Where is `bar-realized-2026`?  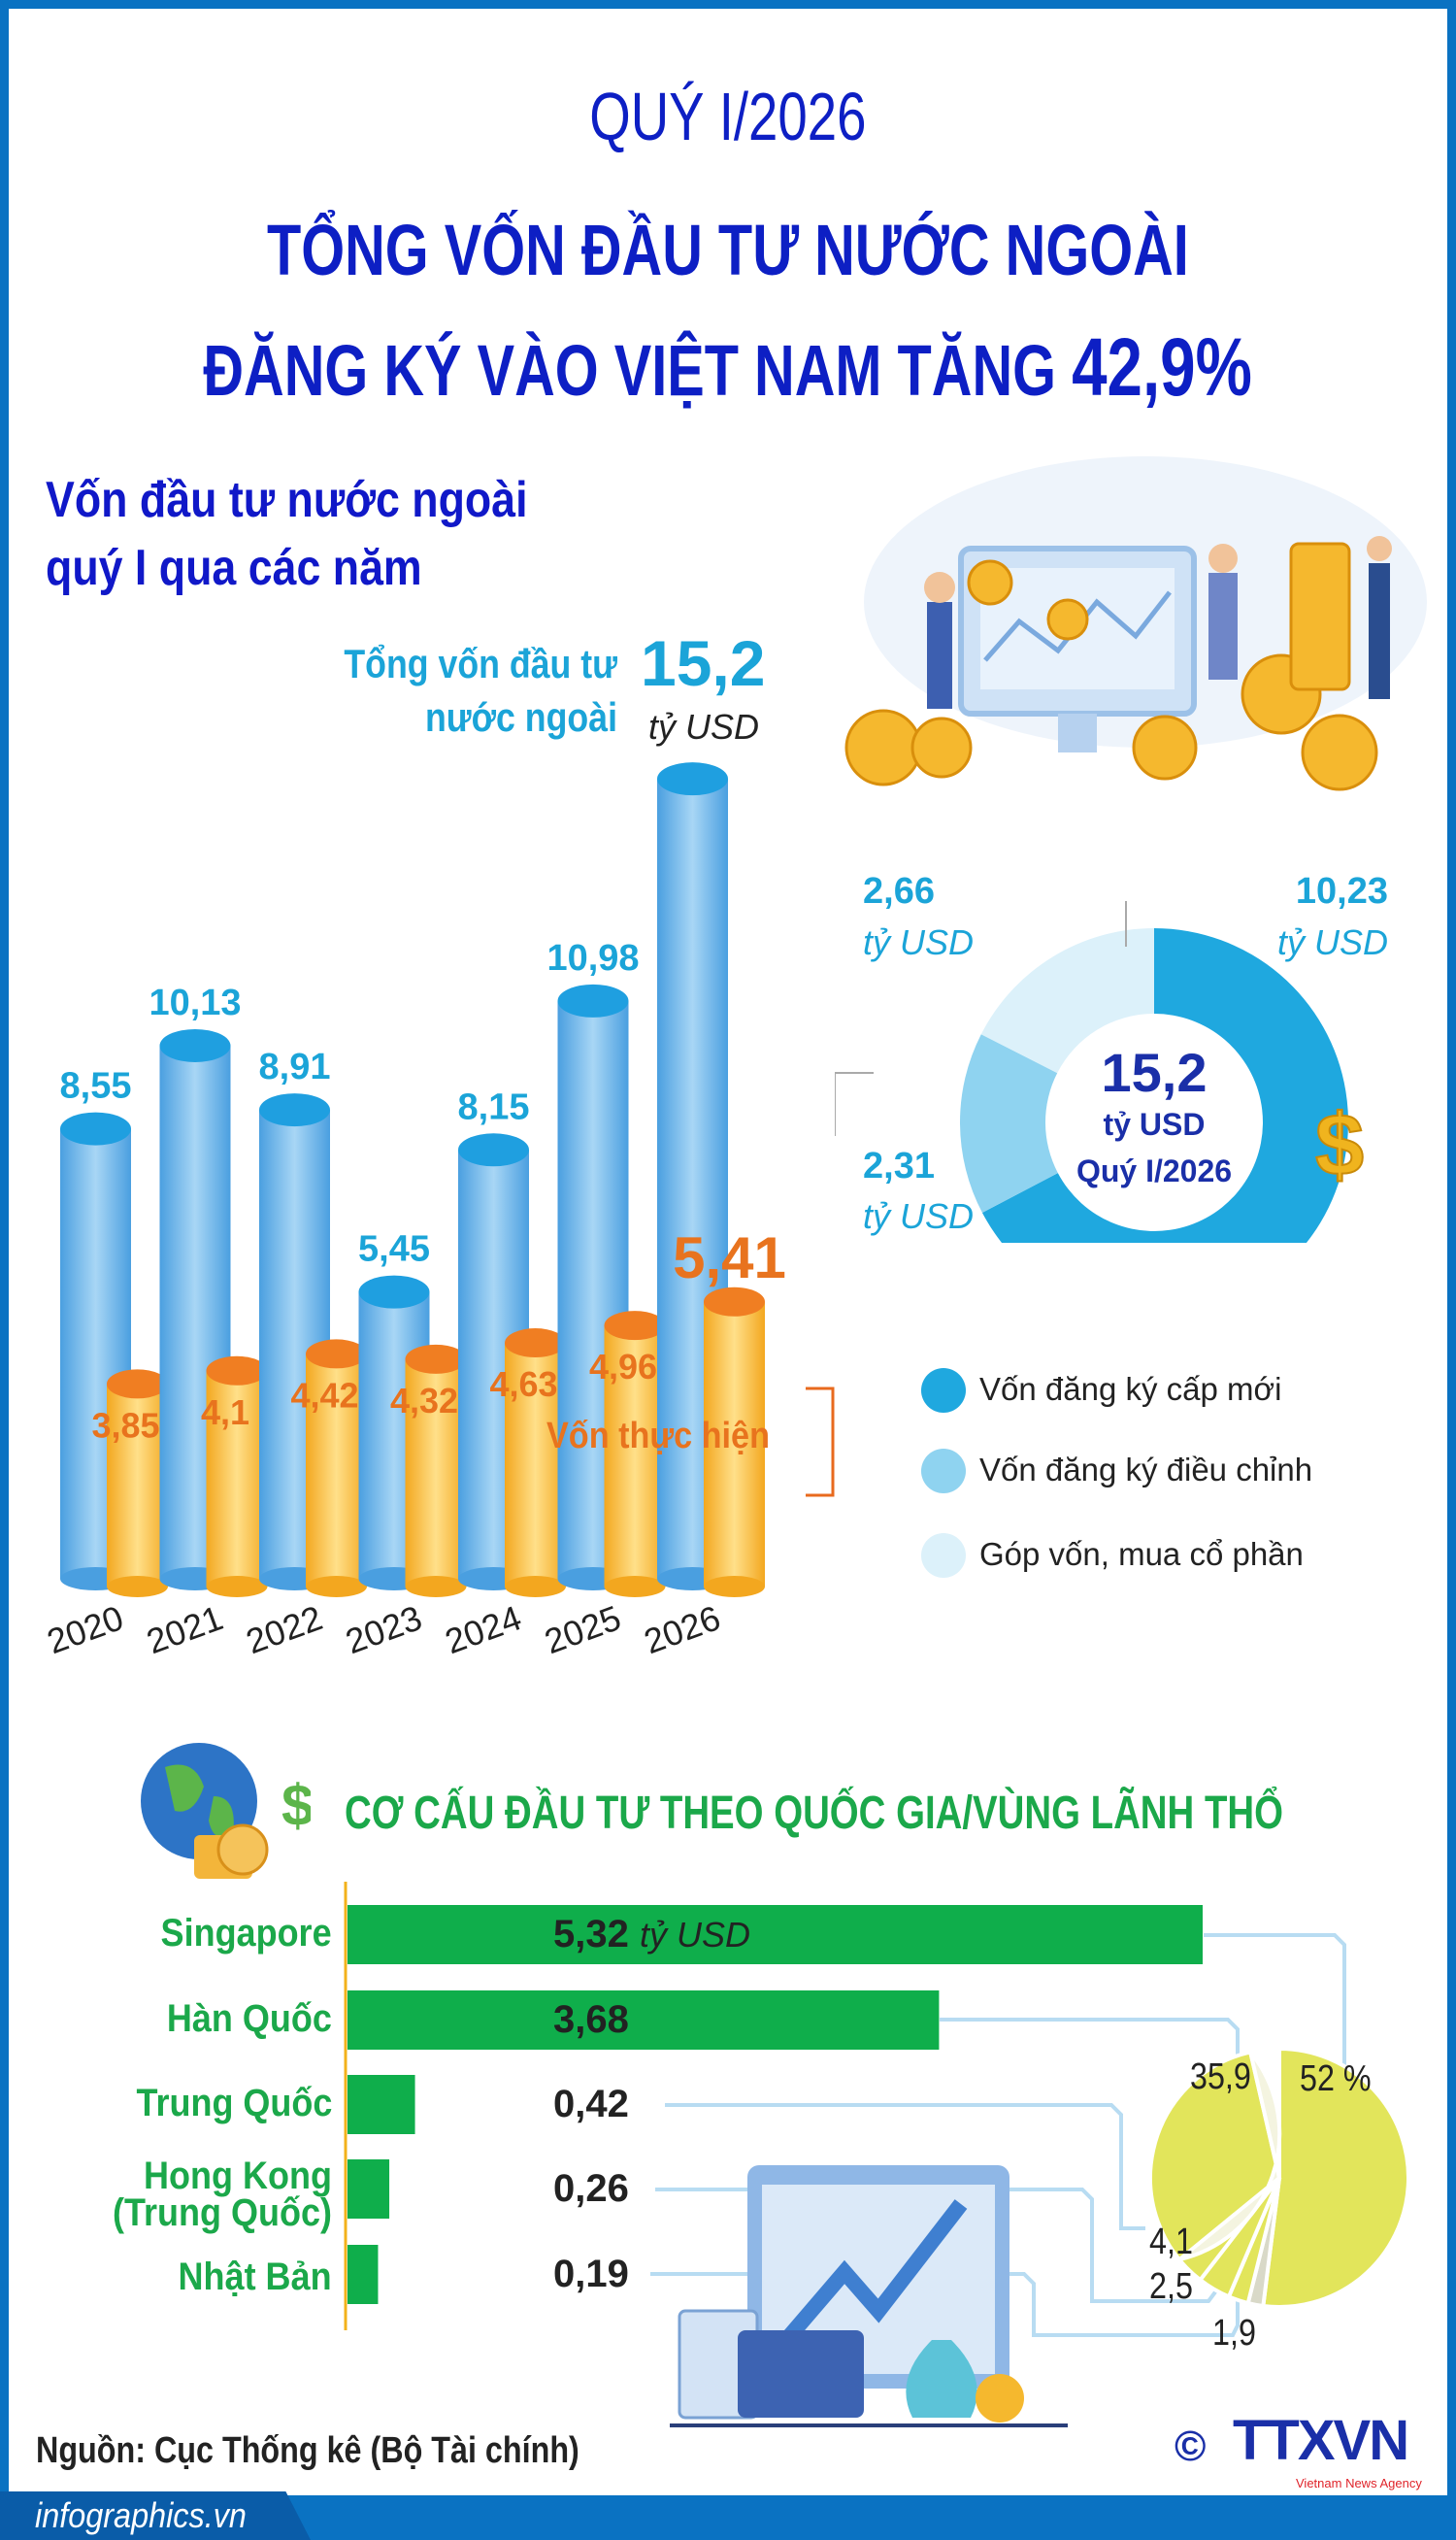 bar-realized-2026 is located at coordinates (734, 1444).